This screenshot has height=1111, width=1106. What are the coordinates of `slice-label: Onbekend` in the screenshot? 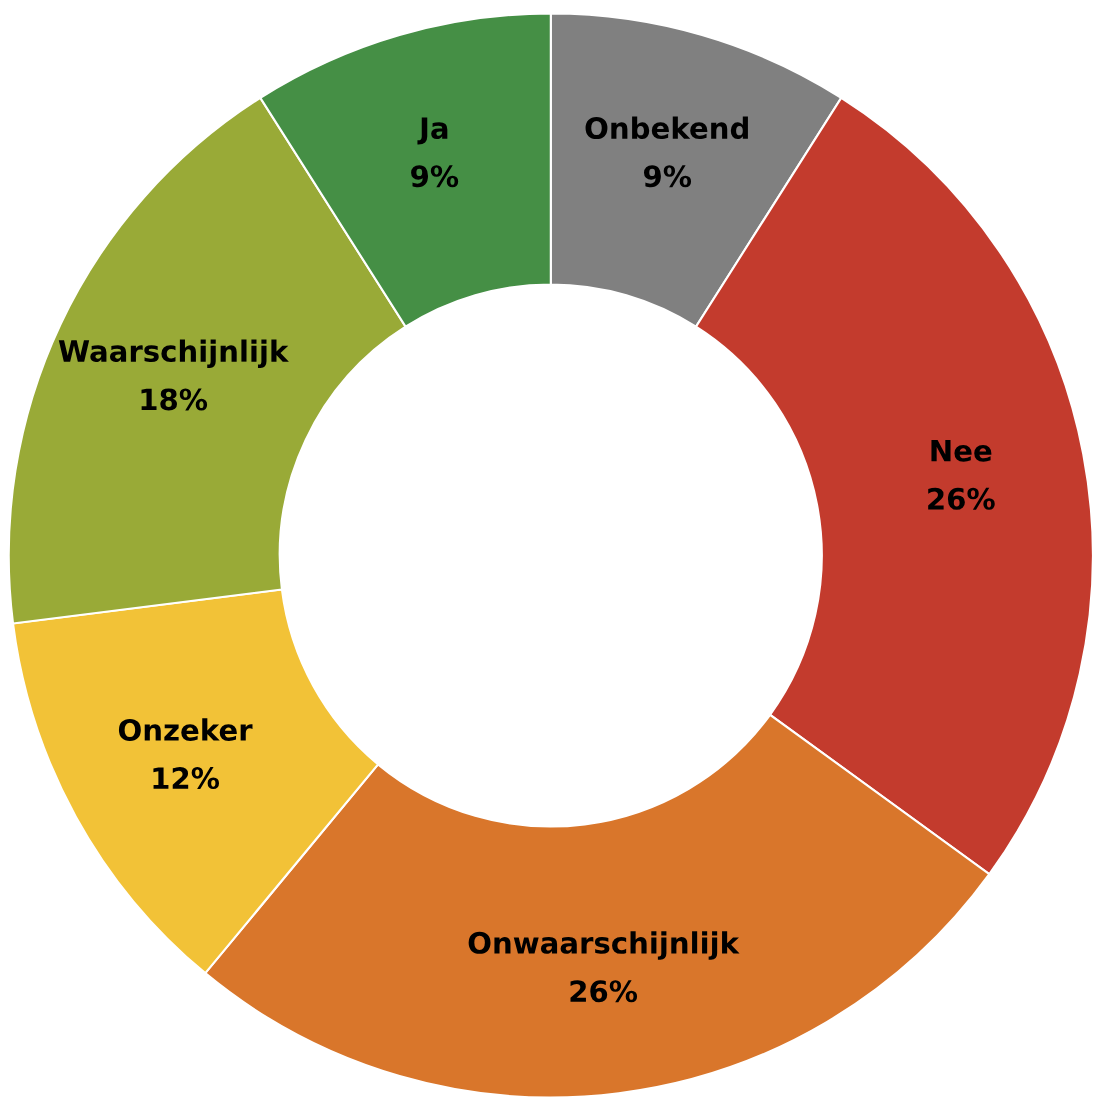 It's located at (666, 128).